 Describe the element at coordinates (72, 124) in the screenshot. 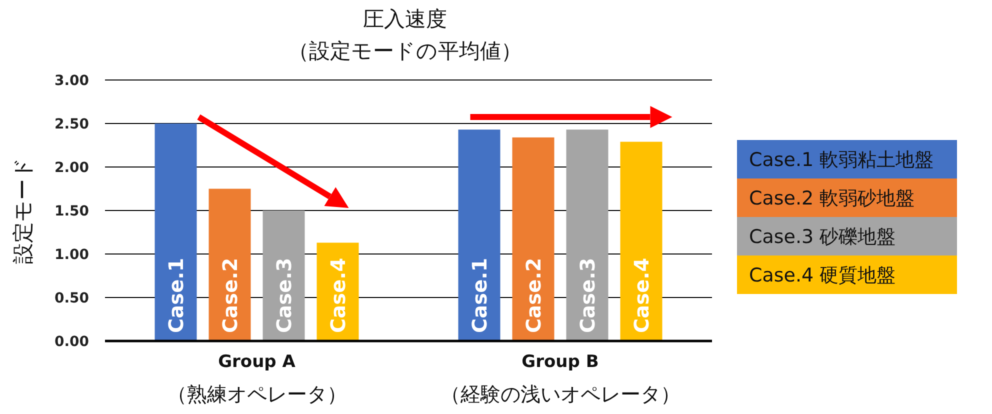

I see `y-tick-label: 2.50` at that location.